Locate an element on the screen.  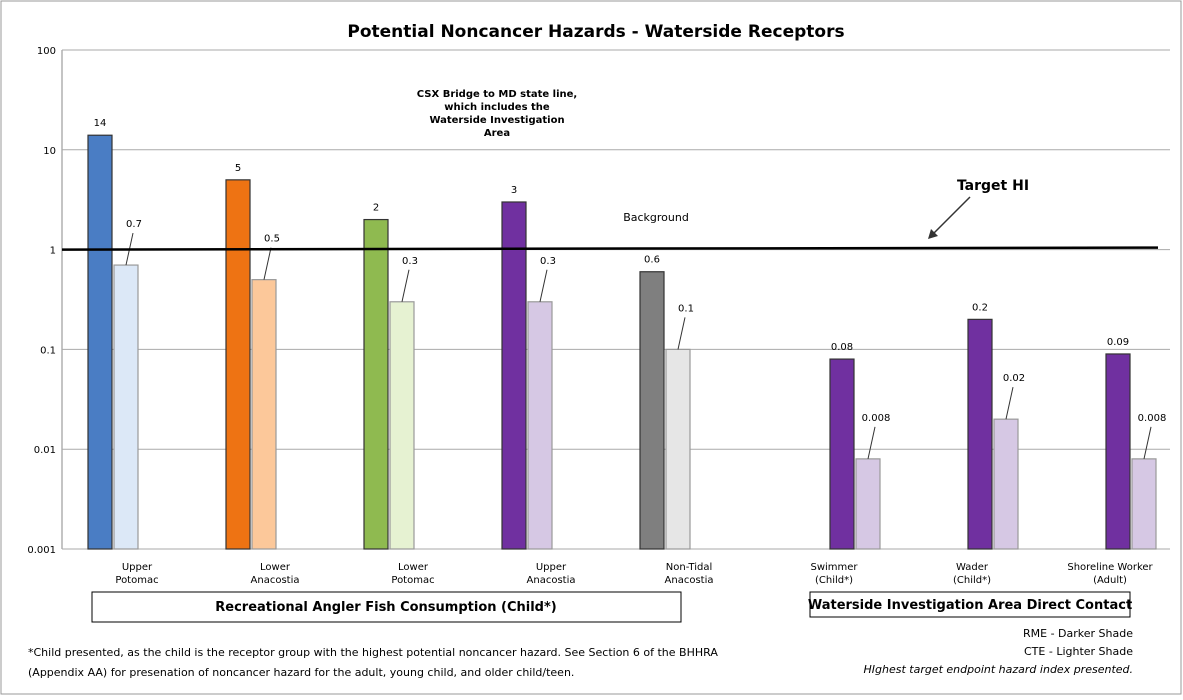
data-label: 0.1 is located at coordinates (686, 308).